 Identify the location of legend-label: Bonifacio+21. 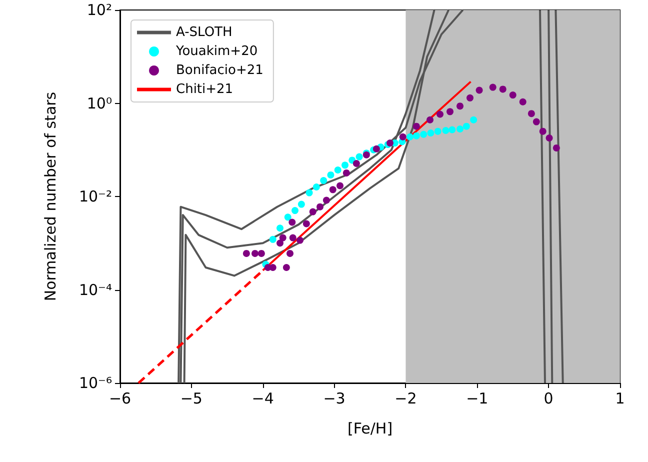
(220, 70).